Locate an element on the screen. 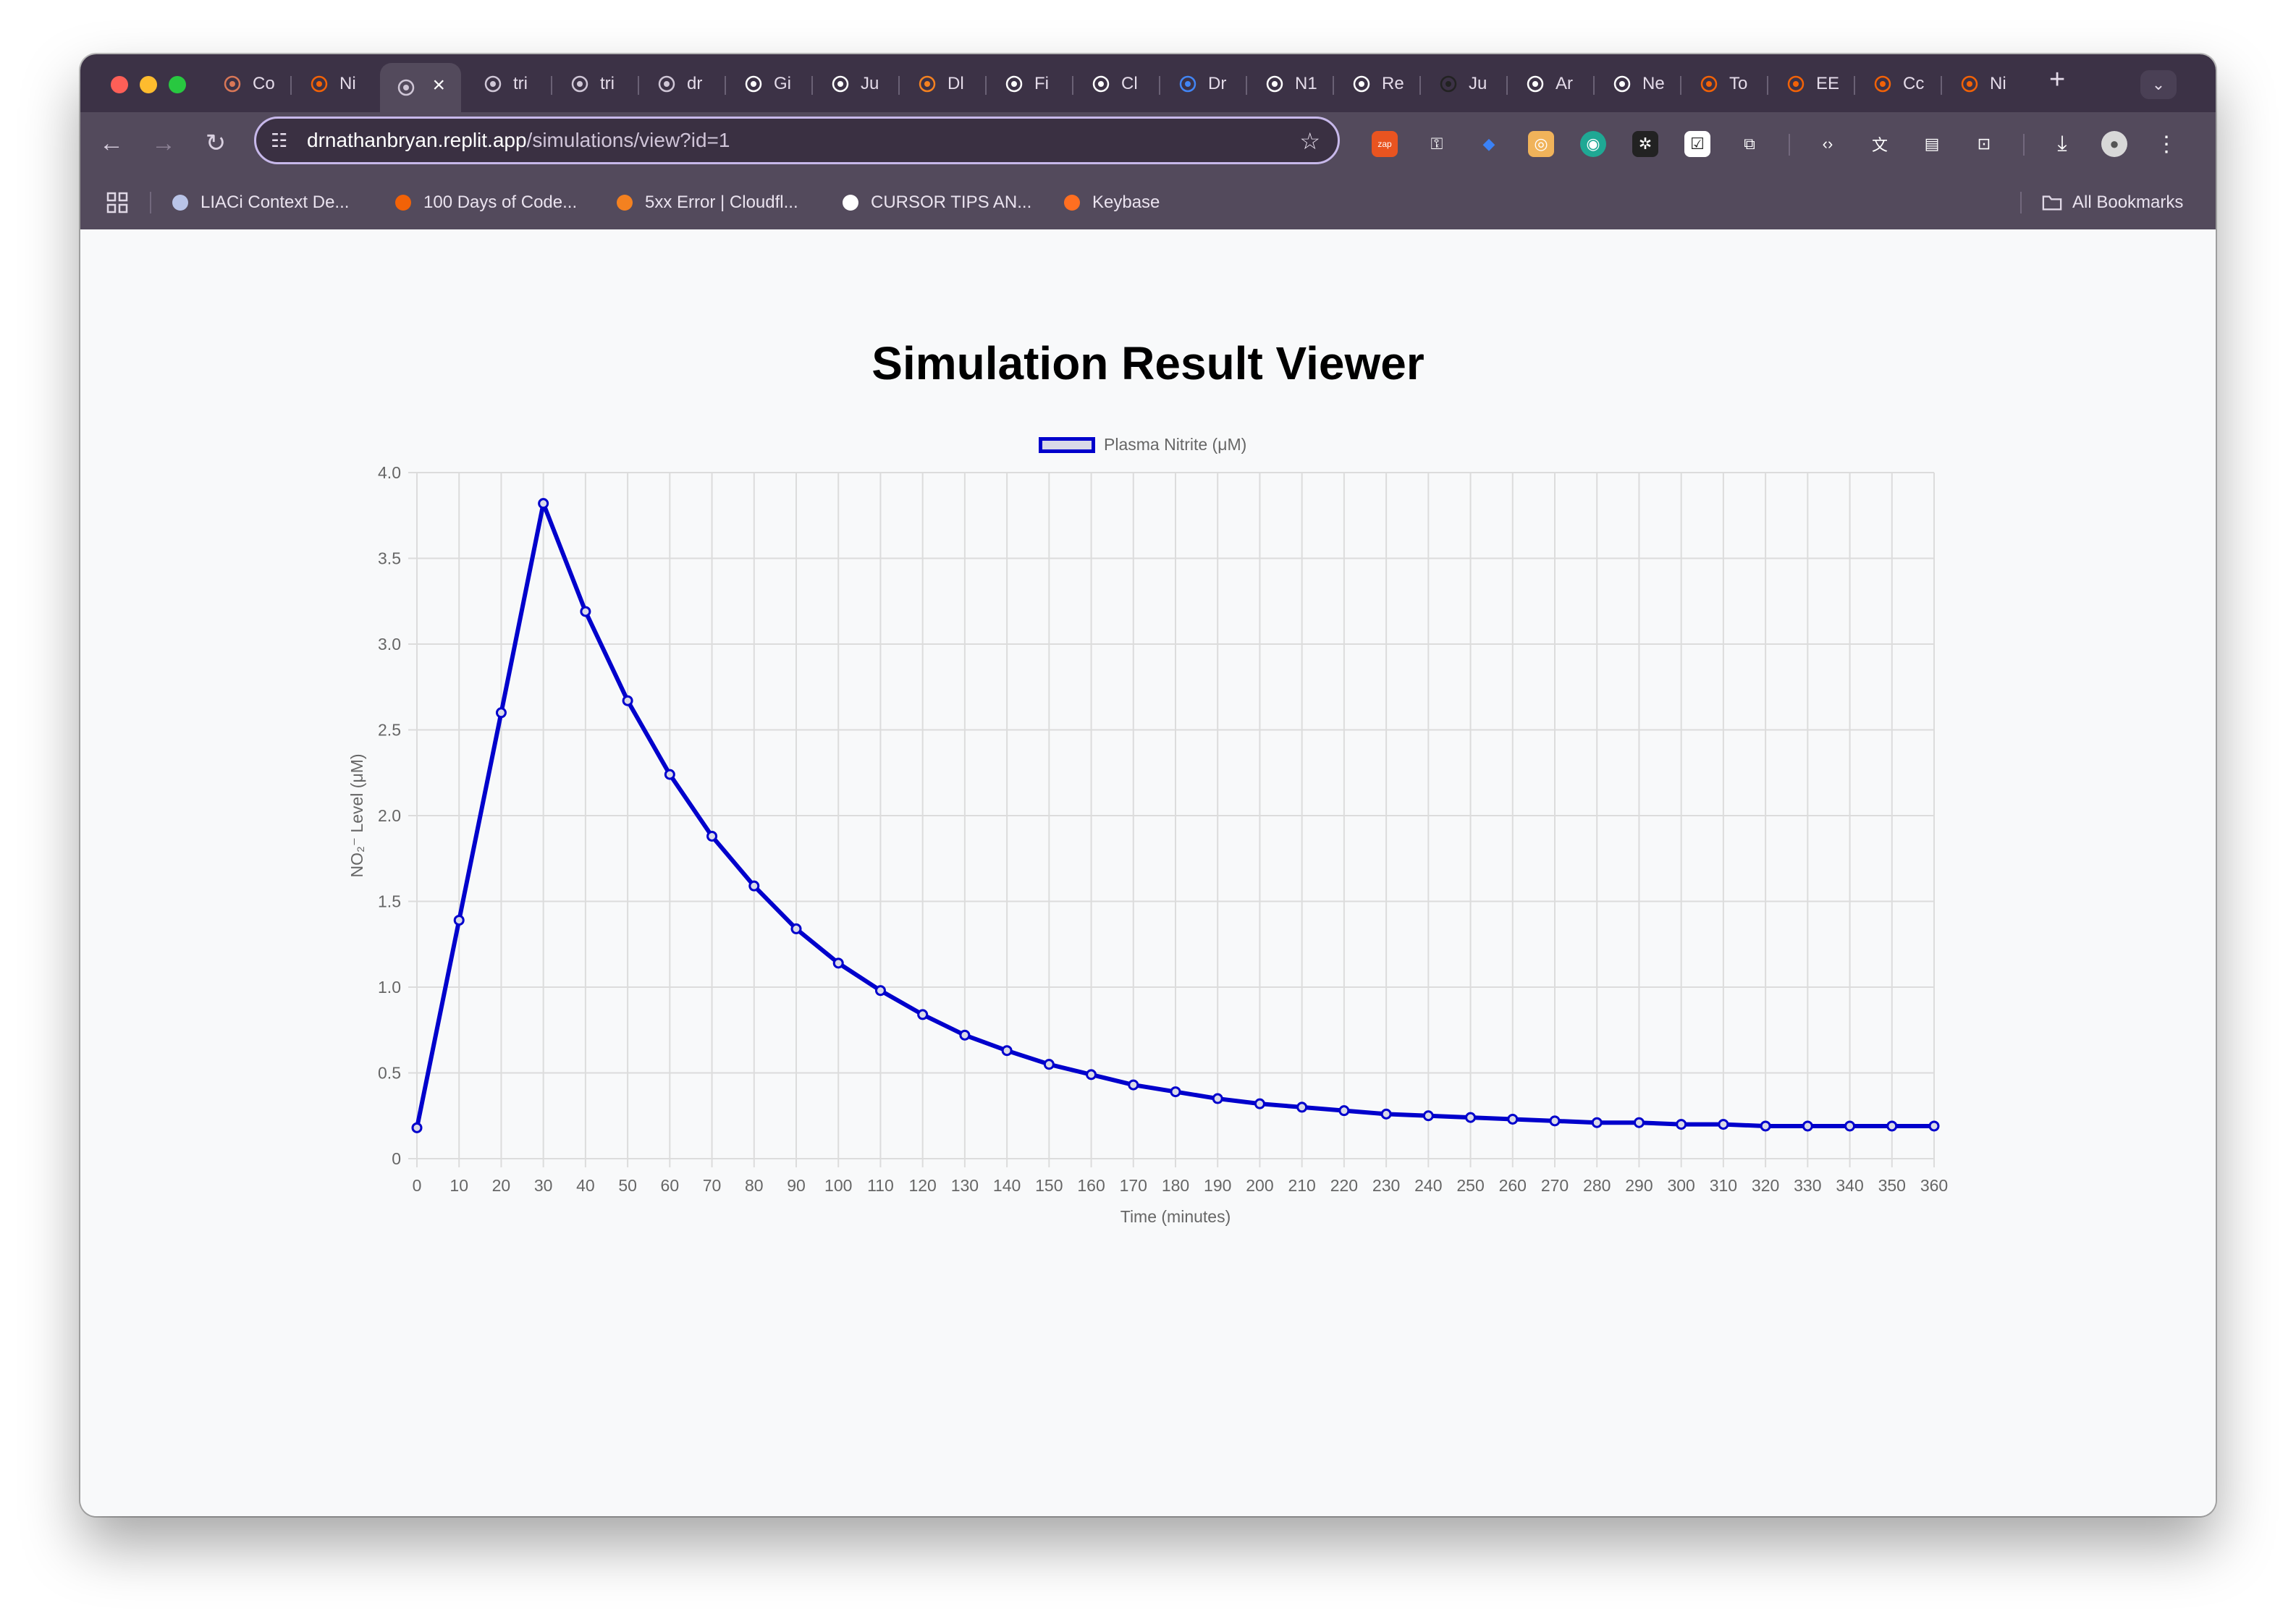 The height and width of the screenshot is (1624, 2296). close-tab-icon: × is located at coordinates (439, 85).